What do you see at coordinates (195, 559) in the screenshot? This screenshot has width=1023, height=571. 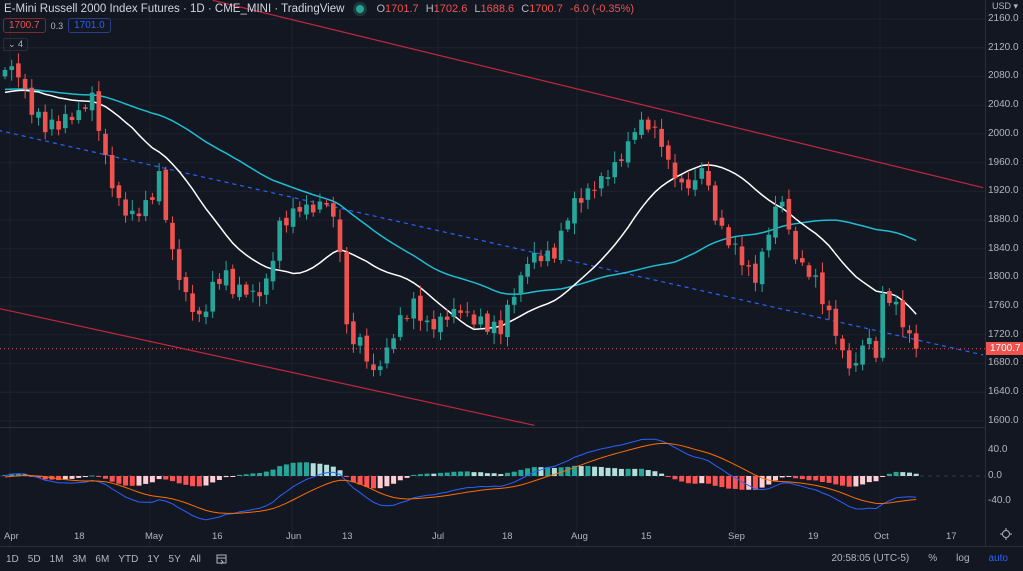 I see `range-all: All` at bounding box center [195, 559].